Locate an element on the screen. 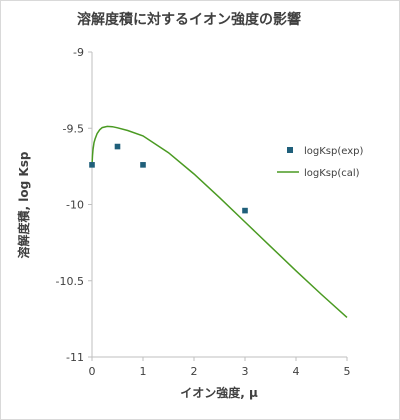 The height and width of the screenshot is (420, 400). y-tick-label: -10.5 is located at coordinates (70, 281).